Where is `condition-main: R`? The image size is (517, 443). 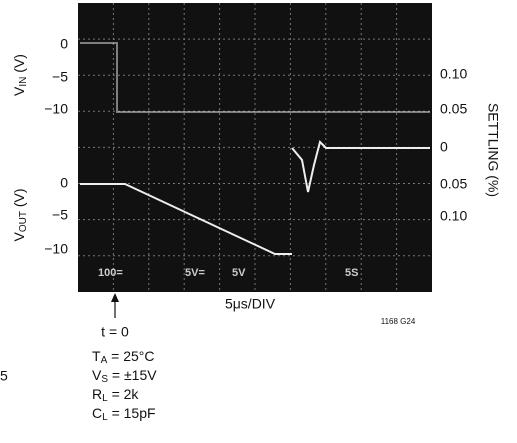
condition-main: R is located at coordinates (97, 394).